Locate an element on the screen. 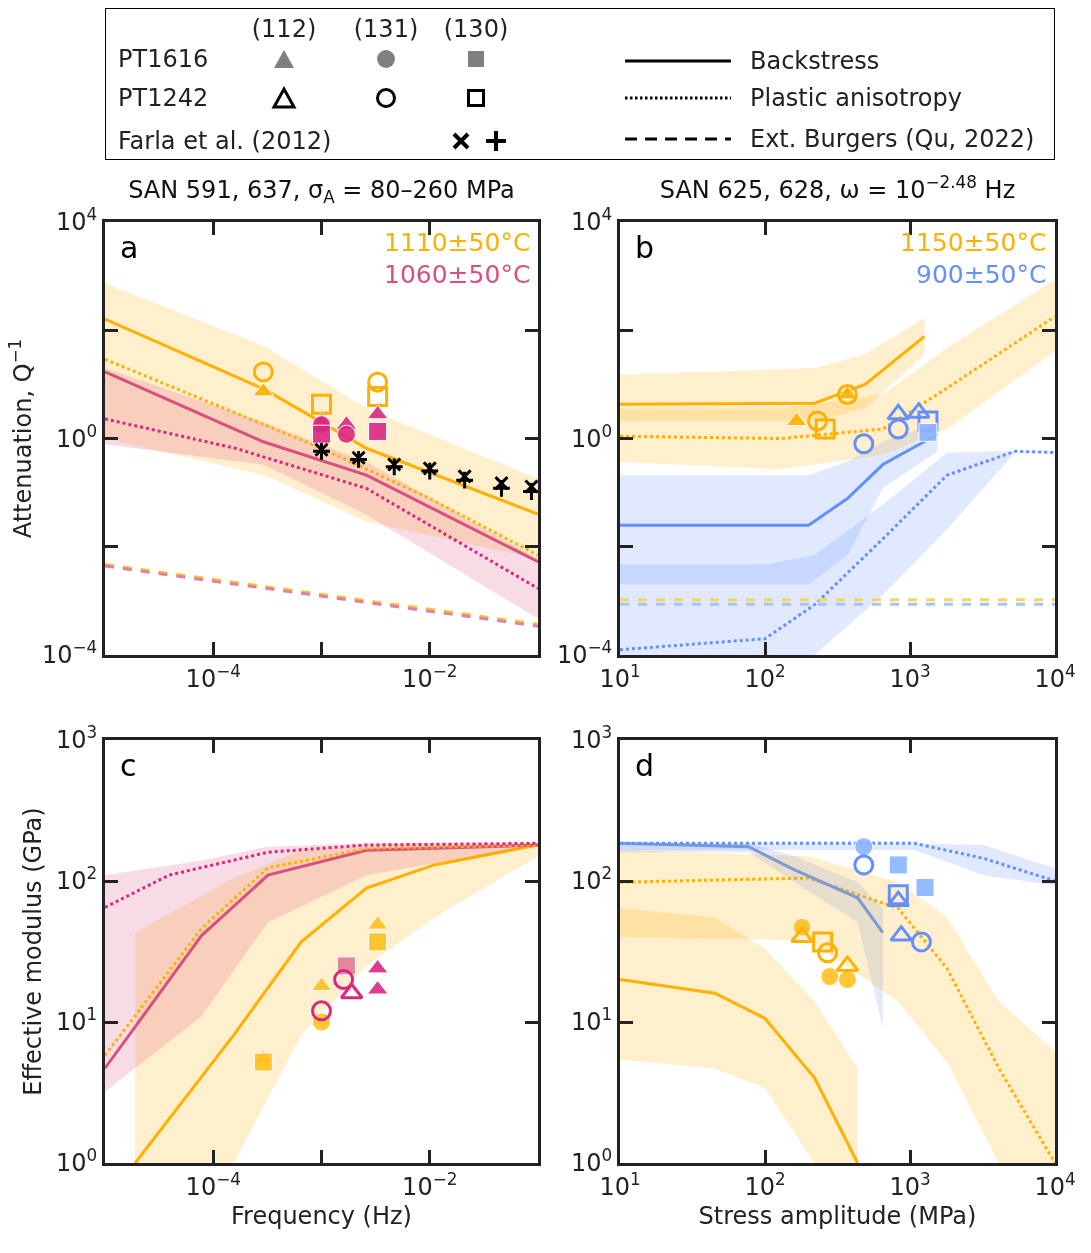  x-axis-title: Stress amplitude (MPa) is located at coordinates (837, 1216).